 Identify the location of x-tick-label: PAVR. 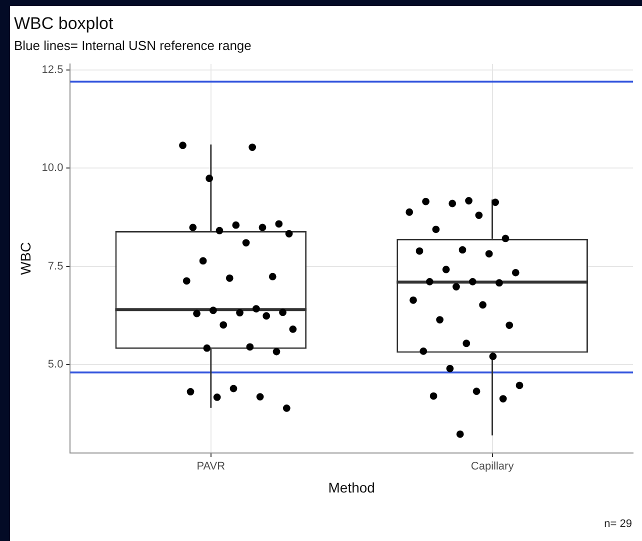
(211, 466).